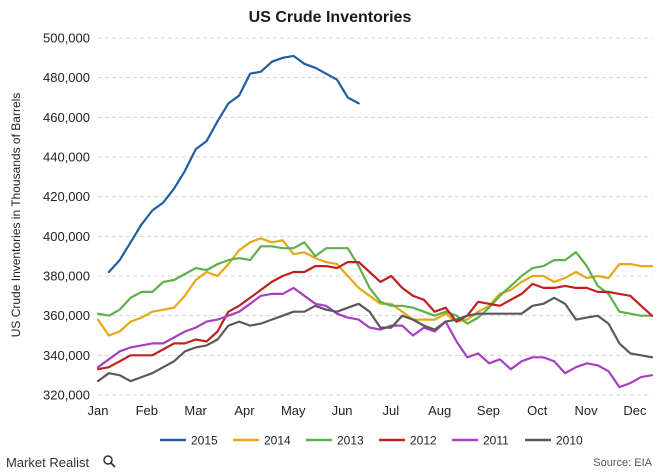 Image resolution: width=660 pixels, height=475 pixels. Describe the element at coordinates (537, 410) in the screenshot. I see `x-tick-label: Oct` at that location.